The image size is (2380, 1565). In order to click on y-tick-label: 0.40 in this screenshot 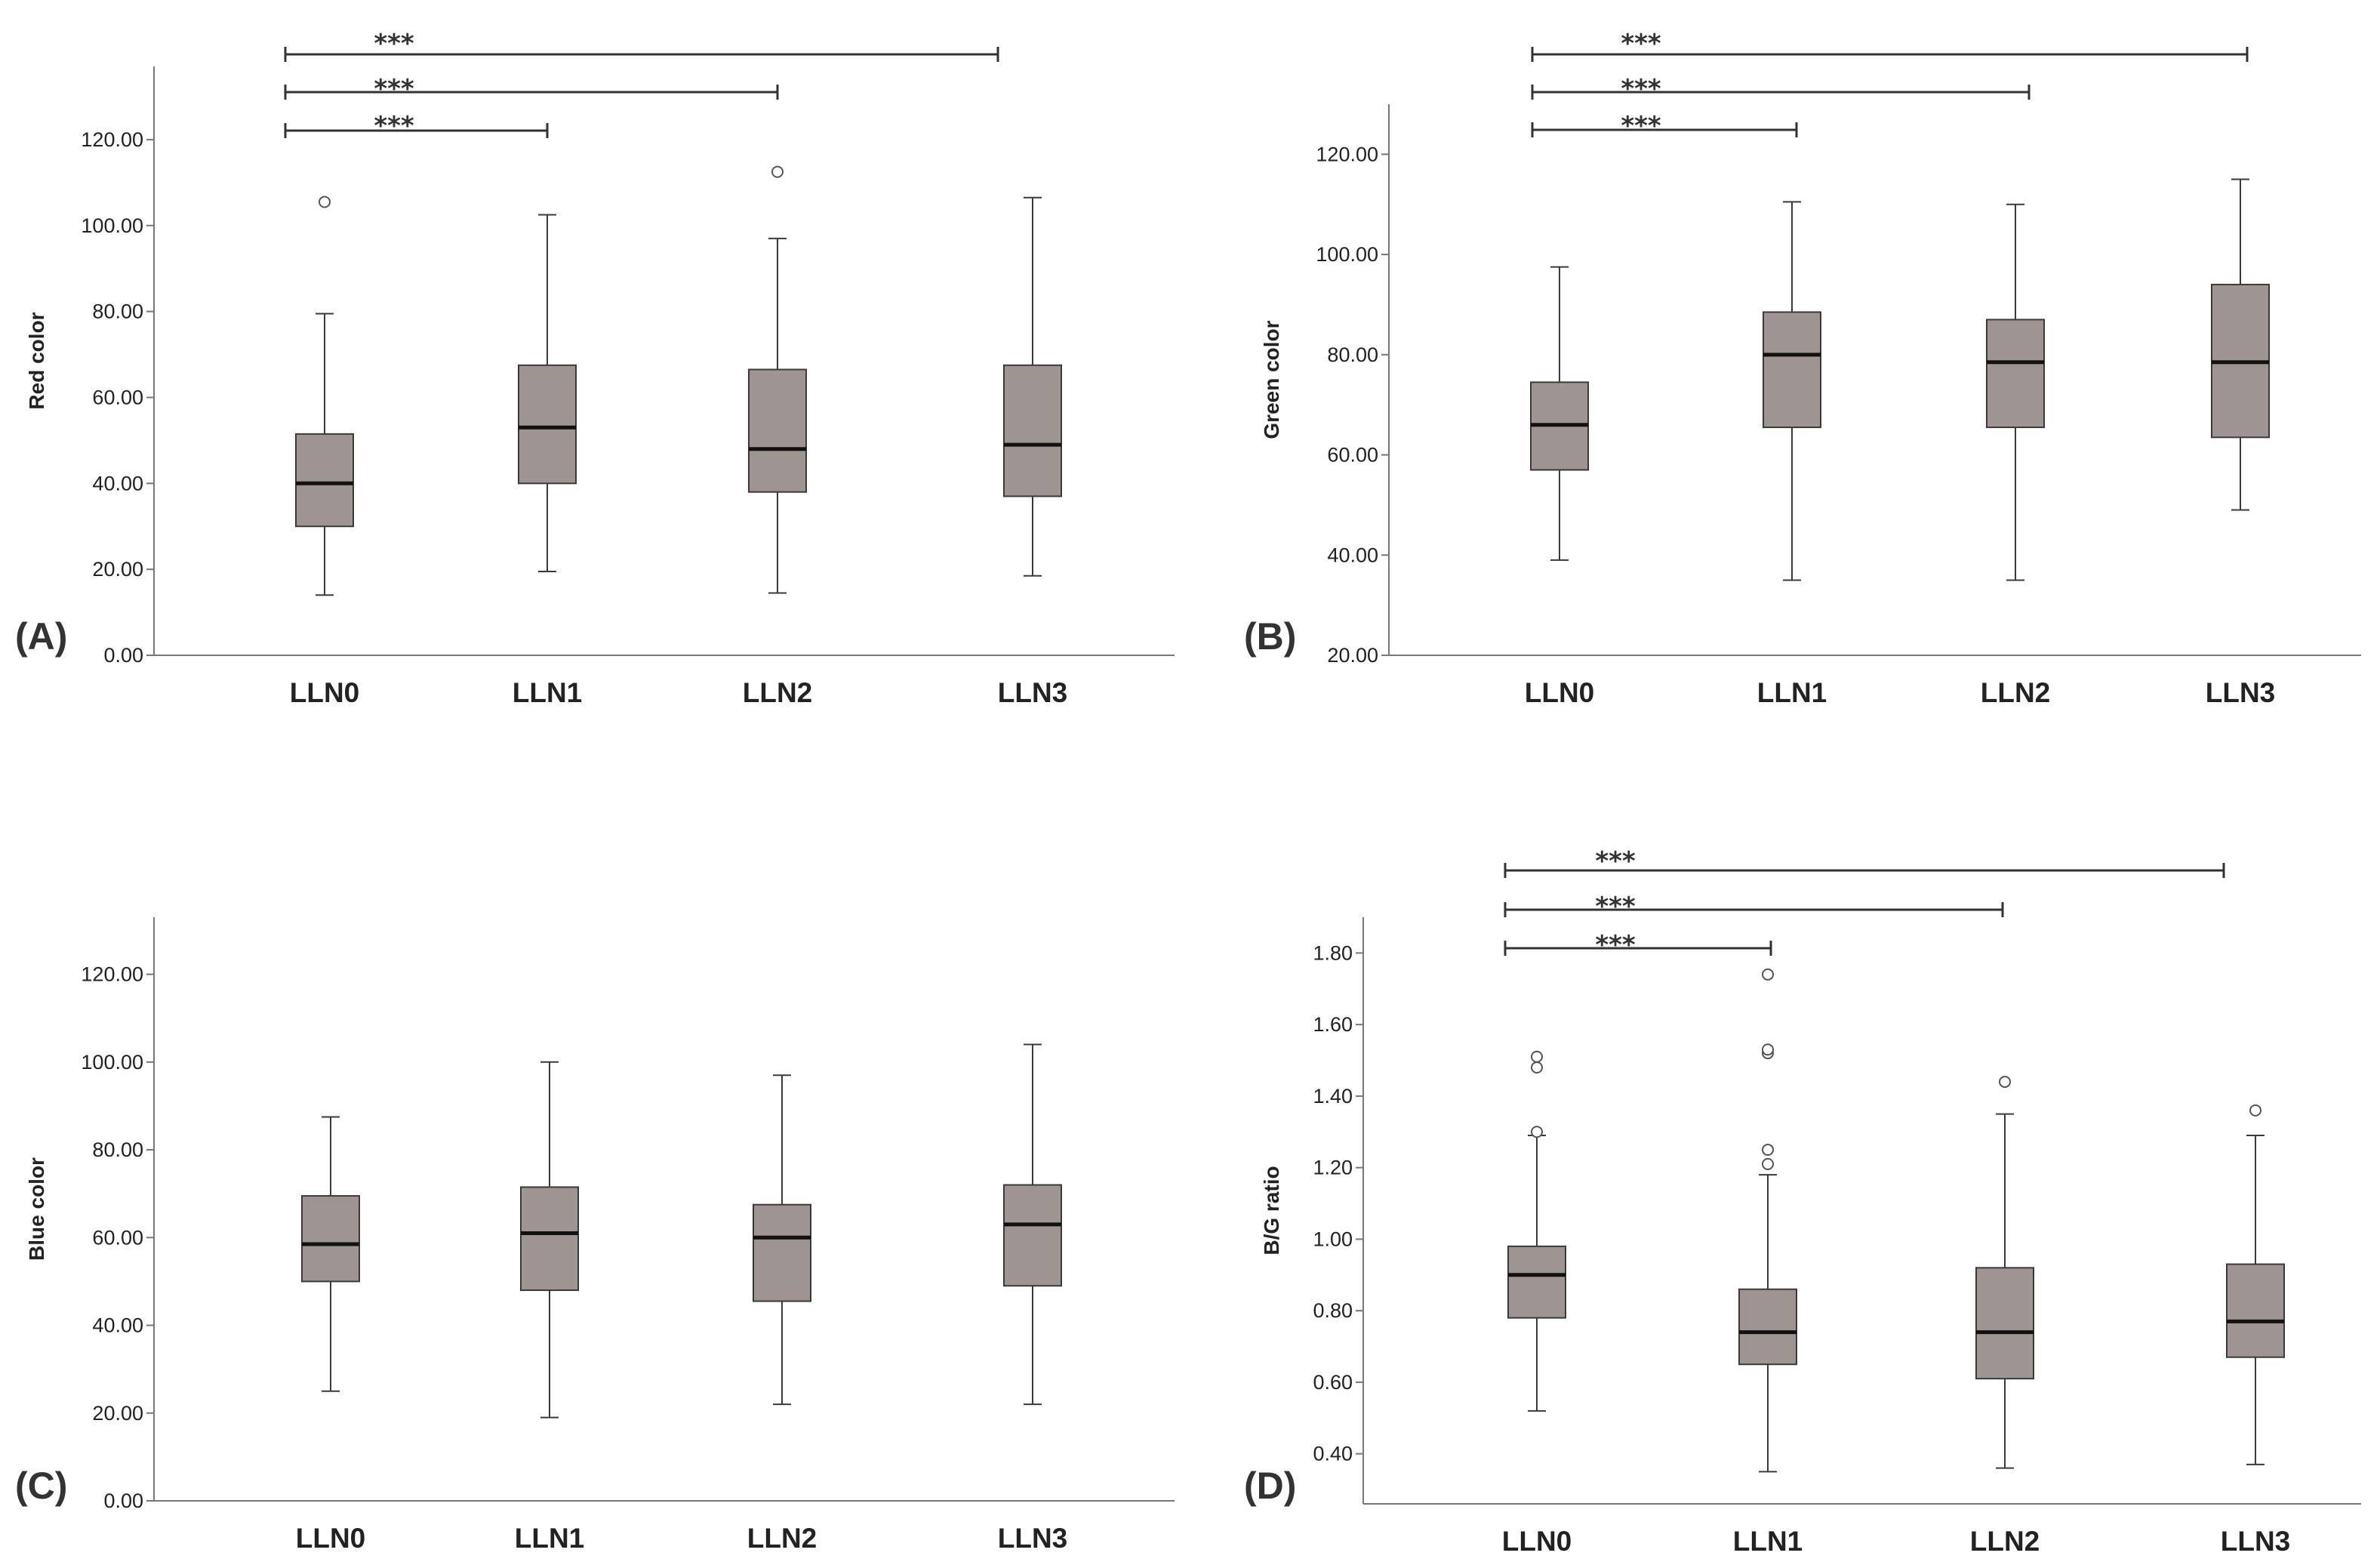, I will do `click(1333, 1454)`.